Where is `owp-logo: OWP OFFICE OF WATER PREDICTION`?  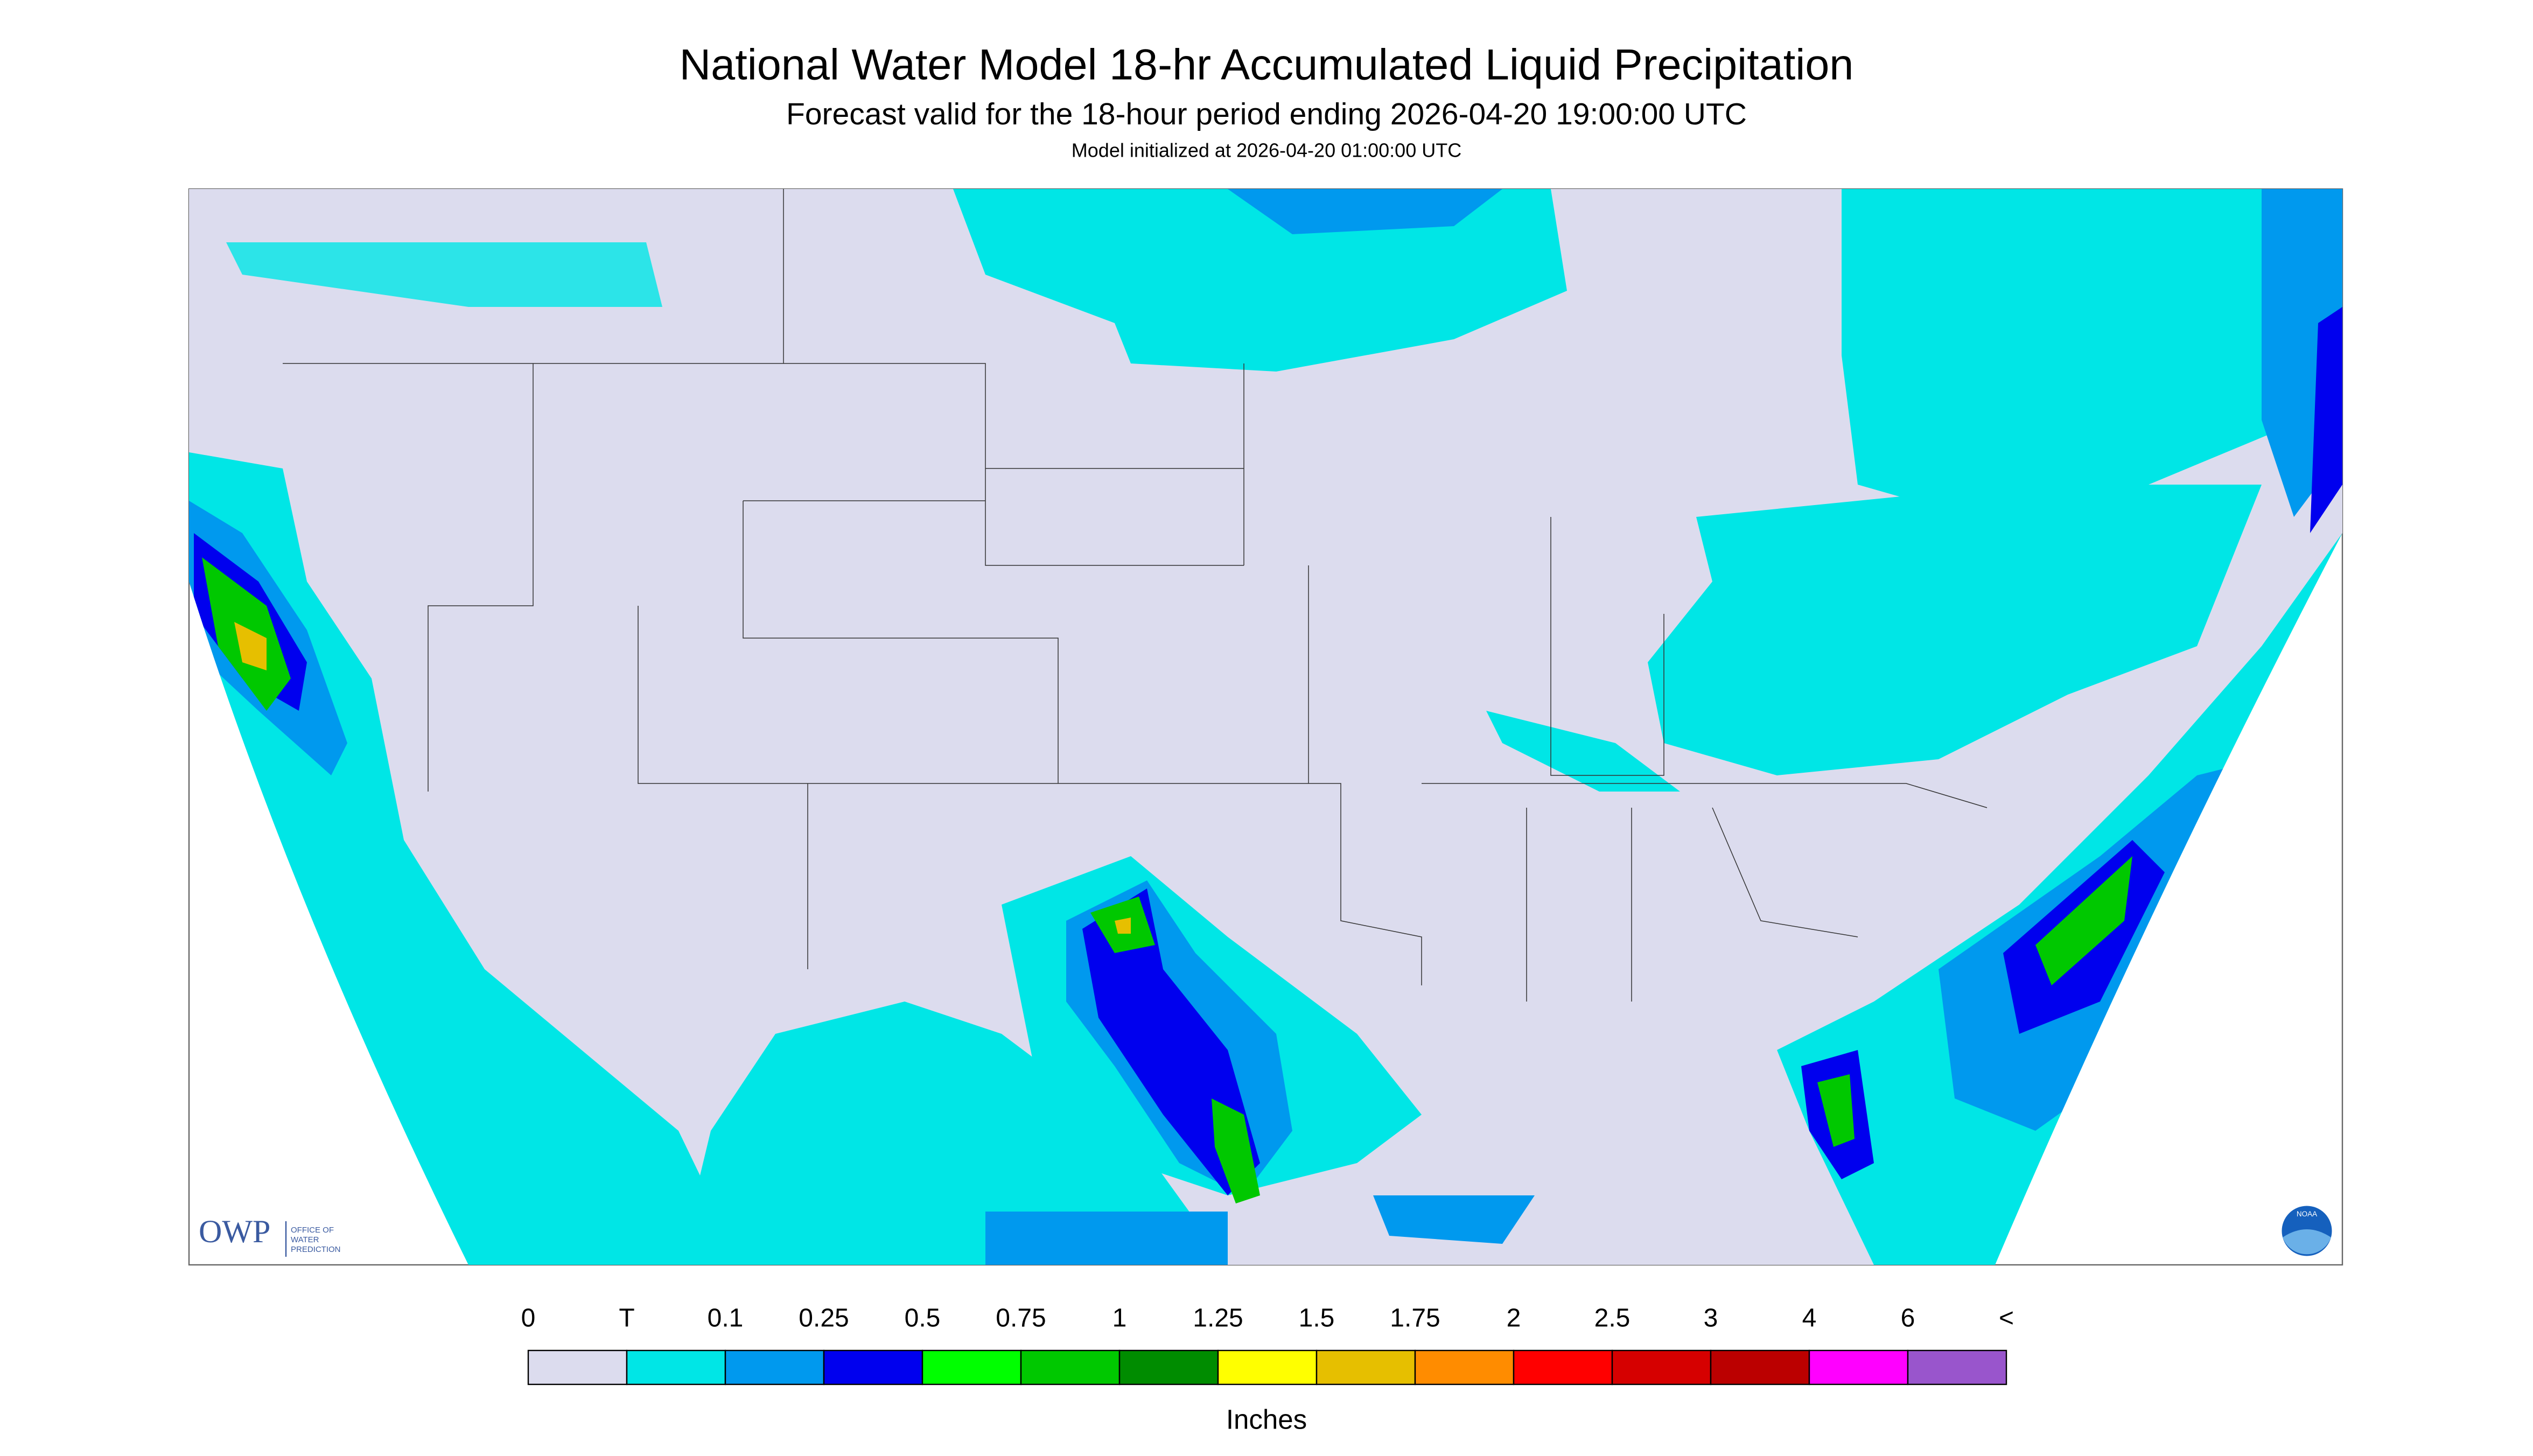
owp-logo: OWP OFFICE OF WATER PREDICTION is located at coordinates (270, 1235).